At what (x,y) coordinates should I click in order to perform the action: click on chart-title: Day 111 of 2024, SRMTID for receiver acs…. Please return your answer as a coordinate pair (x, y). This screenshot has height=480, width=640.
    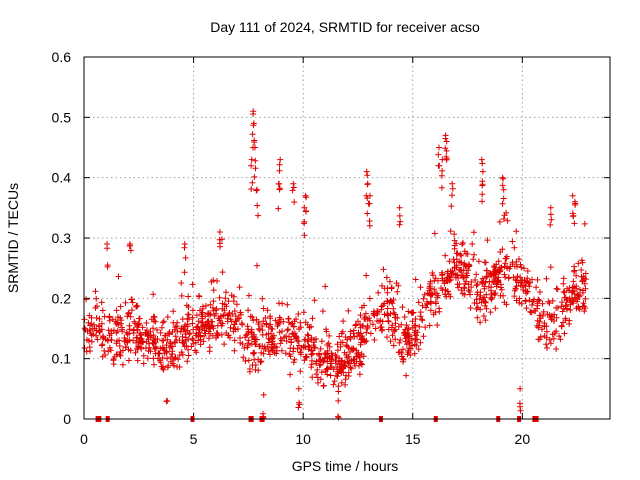
    Looking at the image, I should click on (345, 27).